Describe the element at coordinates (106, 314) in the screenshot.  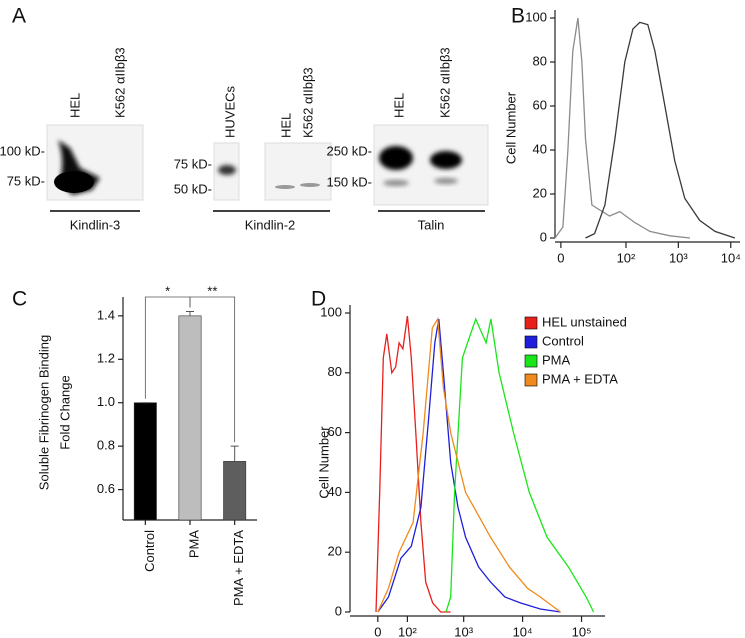
I see `y-tick-label: 1.4` at that location.